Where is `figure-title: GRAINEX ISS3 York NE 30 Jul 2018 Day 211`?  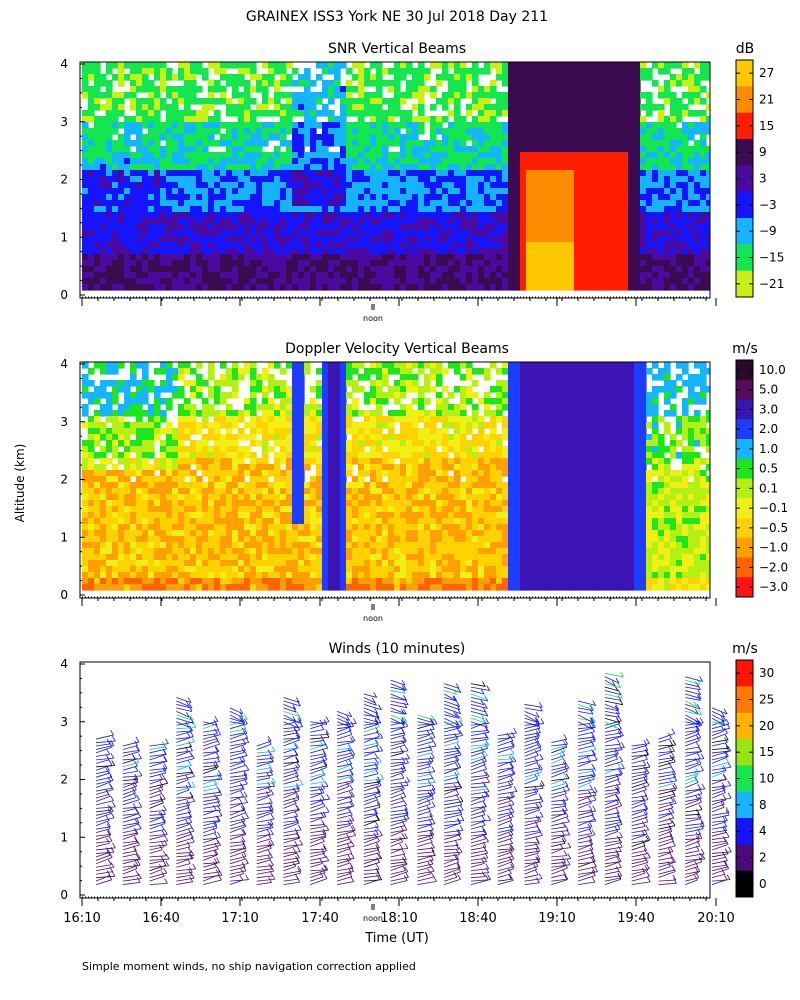
figure-title: GRAINEX ISS3 York NE 30 Jul 2018 Day 211 is located at coordinates (397, 17).